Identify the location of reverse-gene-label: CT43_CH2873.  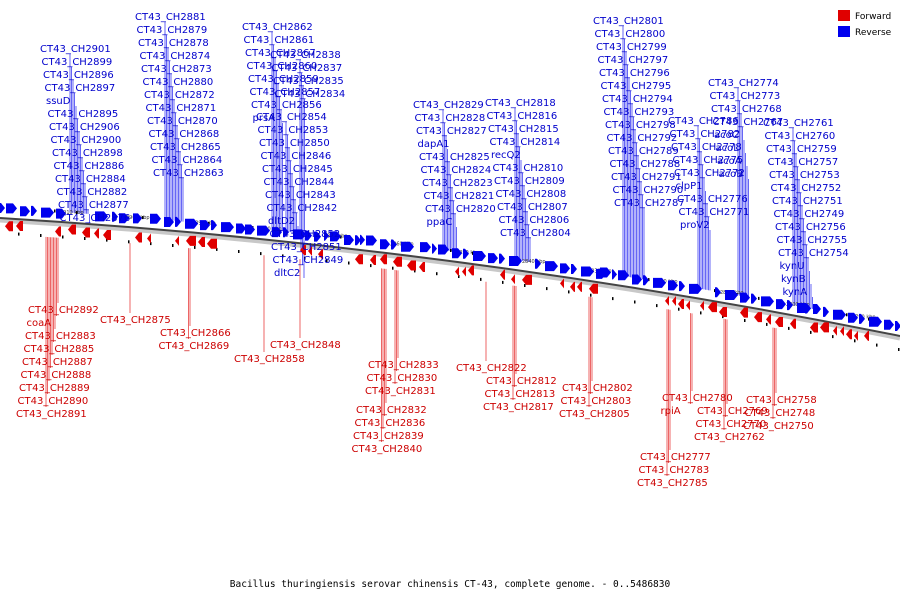
(176, 69).